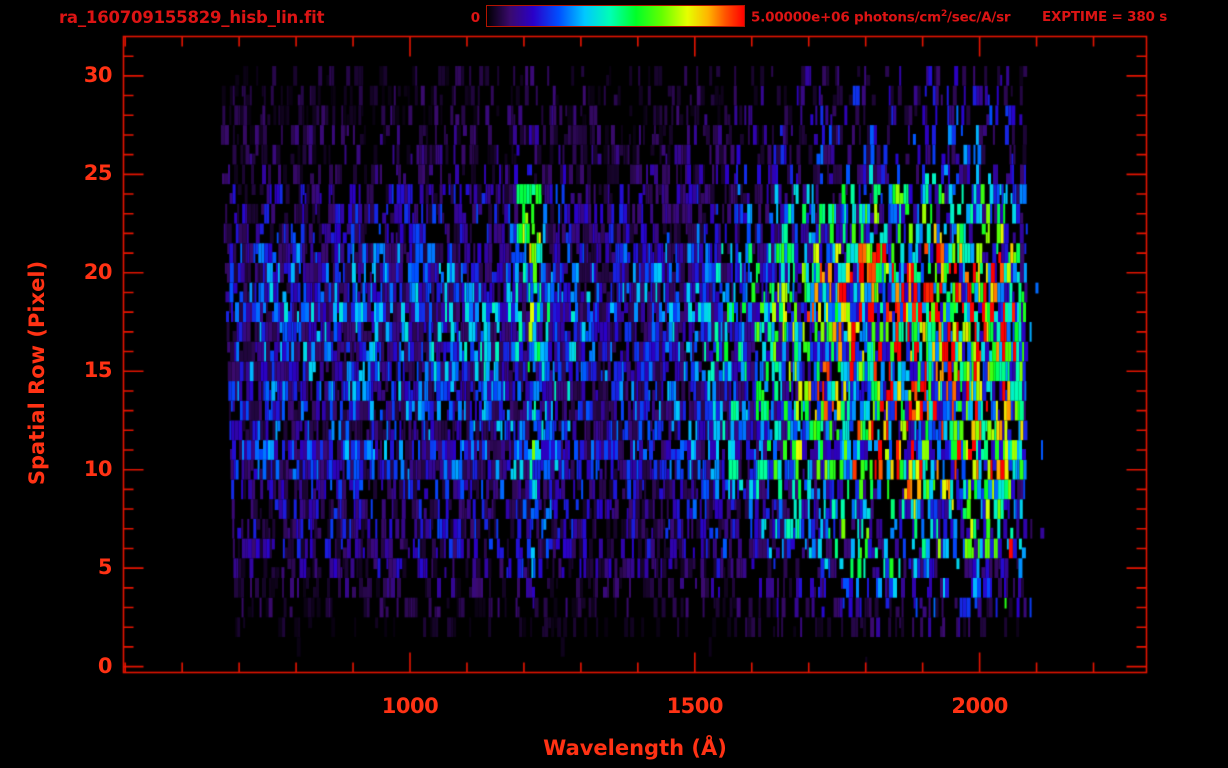 Image resolution: width=1228 pixels, height=768 pixels. What do you see at coordinates (98, 370) in the screenshot?
I see `y-tick-label: 15` at bounding box center [98, 370].